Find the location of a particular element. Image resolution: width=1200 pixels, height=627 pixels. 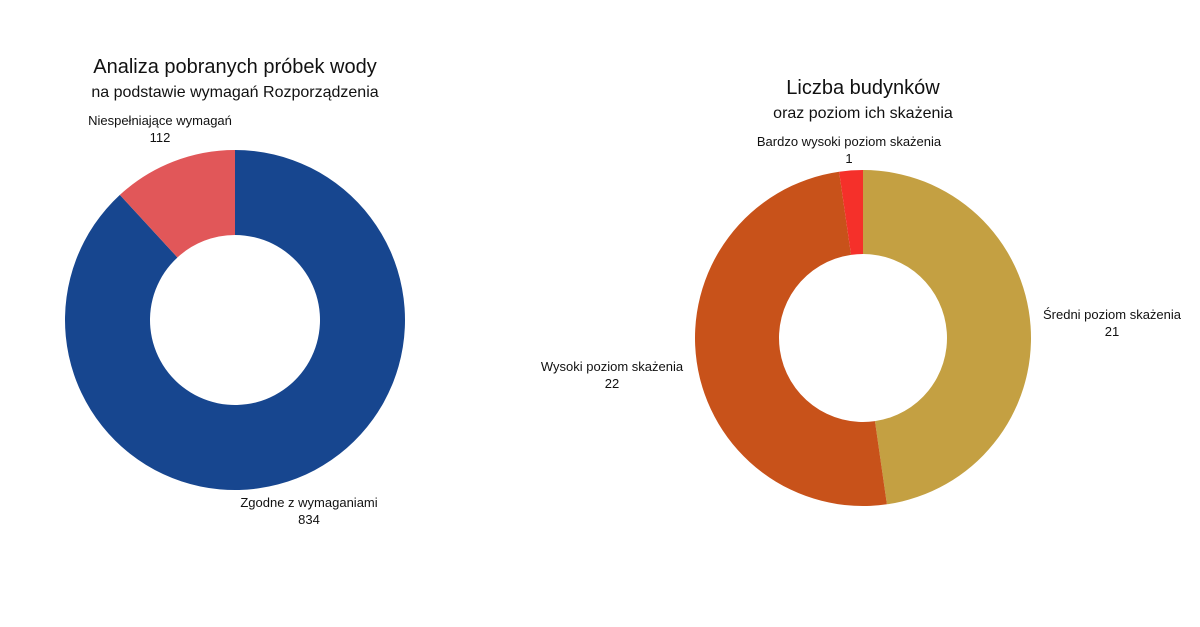

slice-label-noncompliant: Niespełniające wymagań 112 is located at coordinates (160, 129).